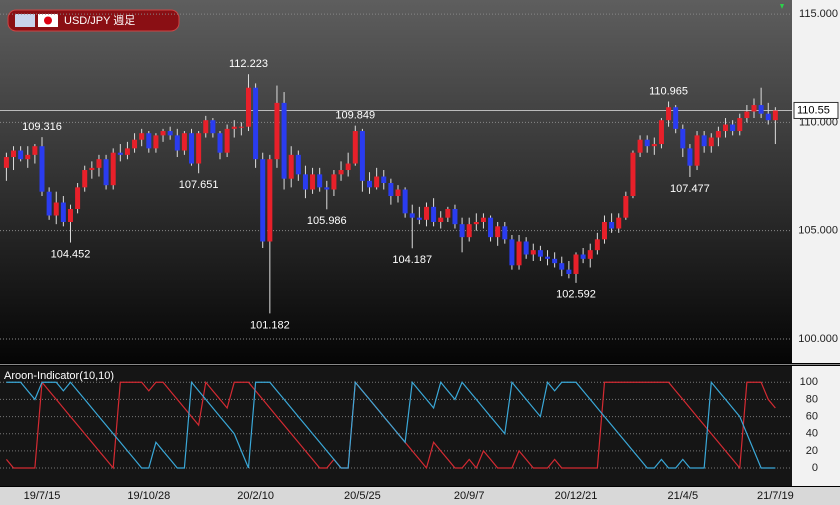 Image resolution: width=840 pixels, height=505 pixels. I want to click on price-annotation: 104.452, so click(71, 254).